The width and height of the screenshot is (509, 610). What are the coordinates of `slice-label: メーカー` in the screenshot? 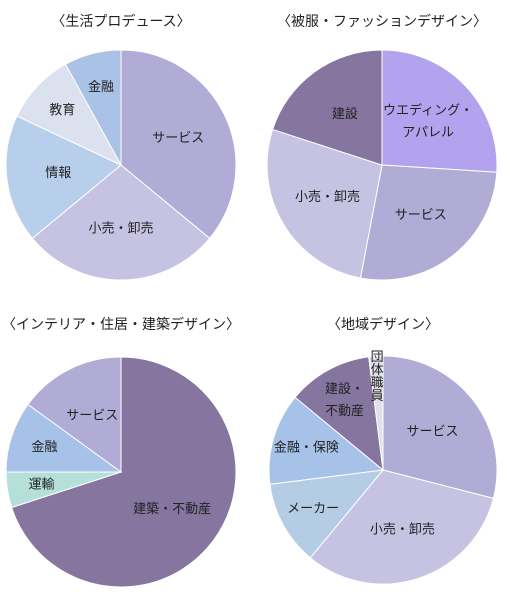 It's located at (313, 508).